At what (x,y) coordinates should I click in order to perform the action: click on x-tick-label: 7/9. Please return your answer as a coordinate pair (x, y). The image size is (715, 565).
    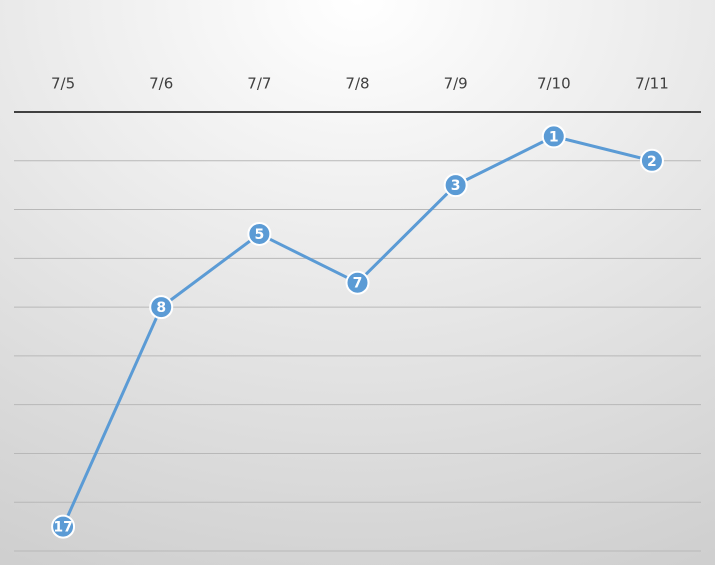
    Looking at the image, I should click on (456, 84).